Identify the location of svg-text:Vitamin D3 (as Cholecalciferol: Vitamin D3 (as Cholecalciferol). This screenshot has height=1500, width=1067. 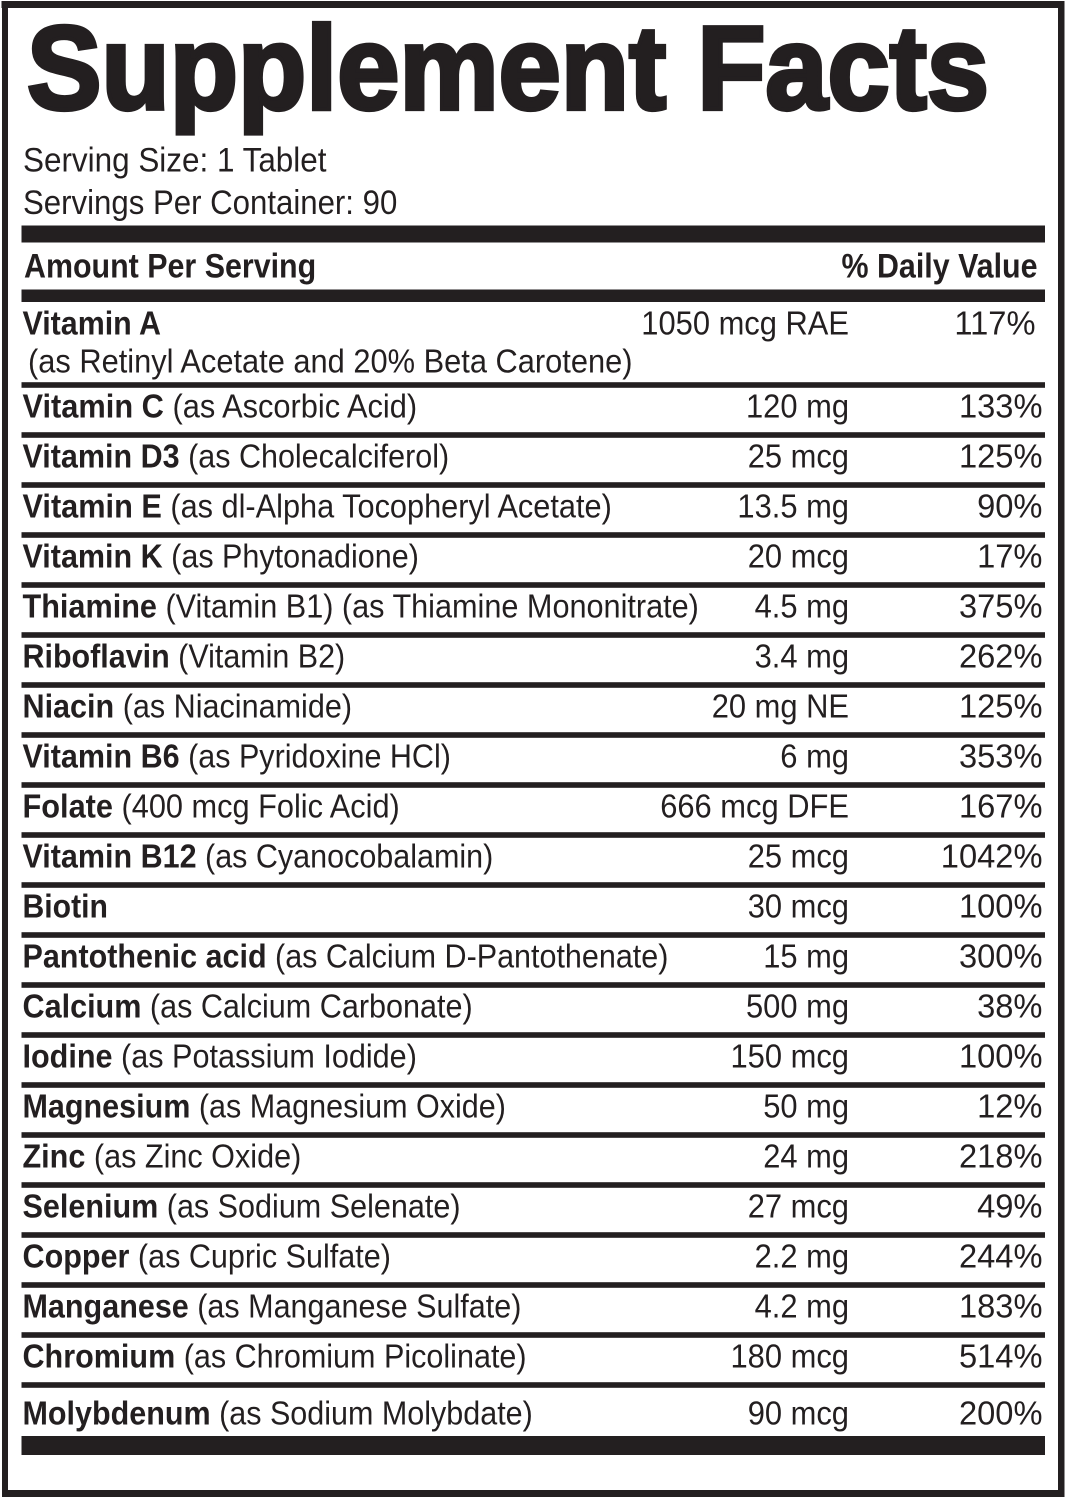
(236, 457).